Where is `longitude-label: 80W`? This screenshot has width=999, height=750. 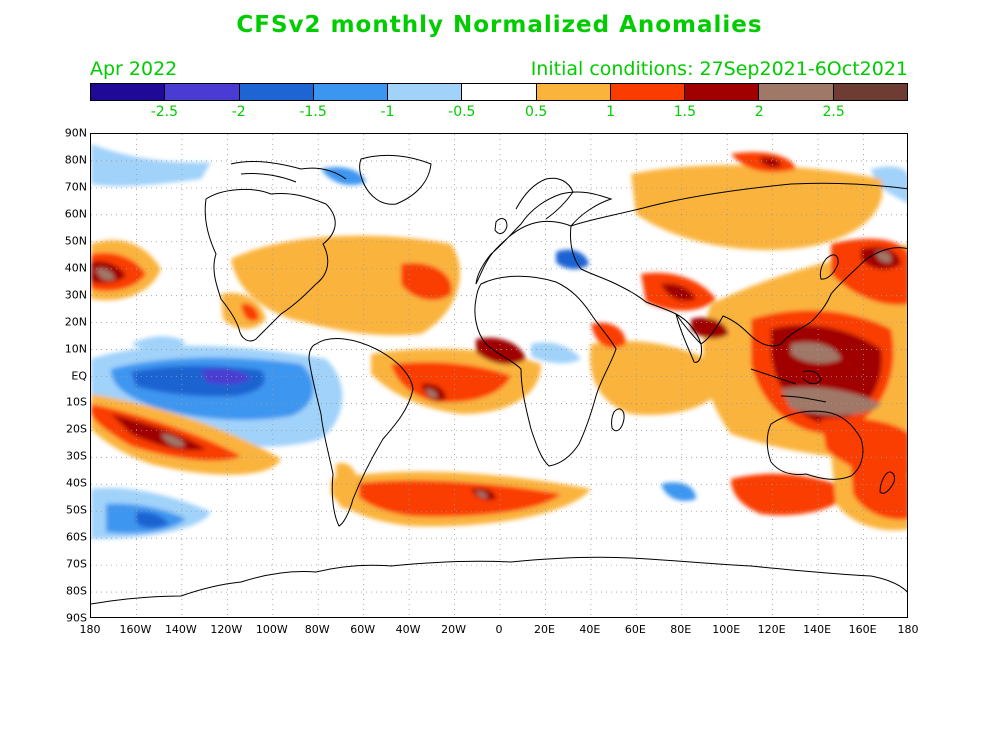
longitude-label: 80W is located at coordinates (317, 629).